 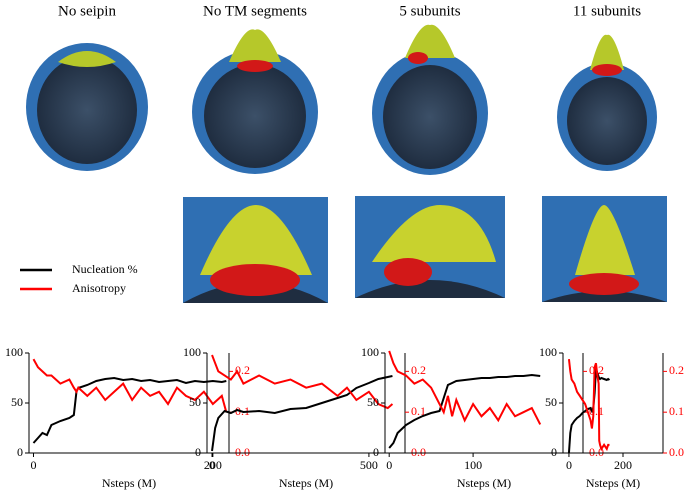 I want to click on legend: Nucleation % Anisotropy, so click(x=79, y=278).